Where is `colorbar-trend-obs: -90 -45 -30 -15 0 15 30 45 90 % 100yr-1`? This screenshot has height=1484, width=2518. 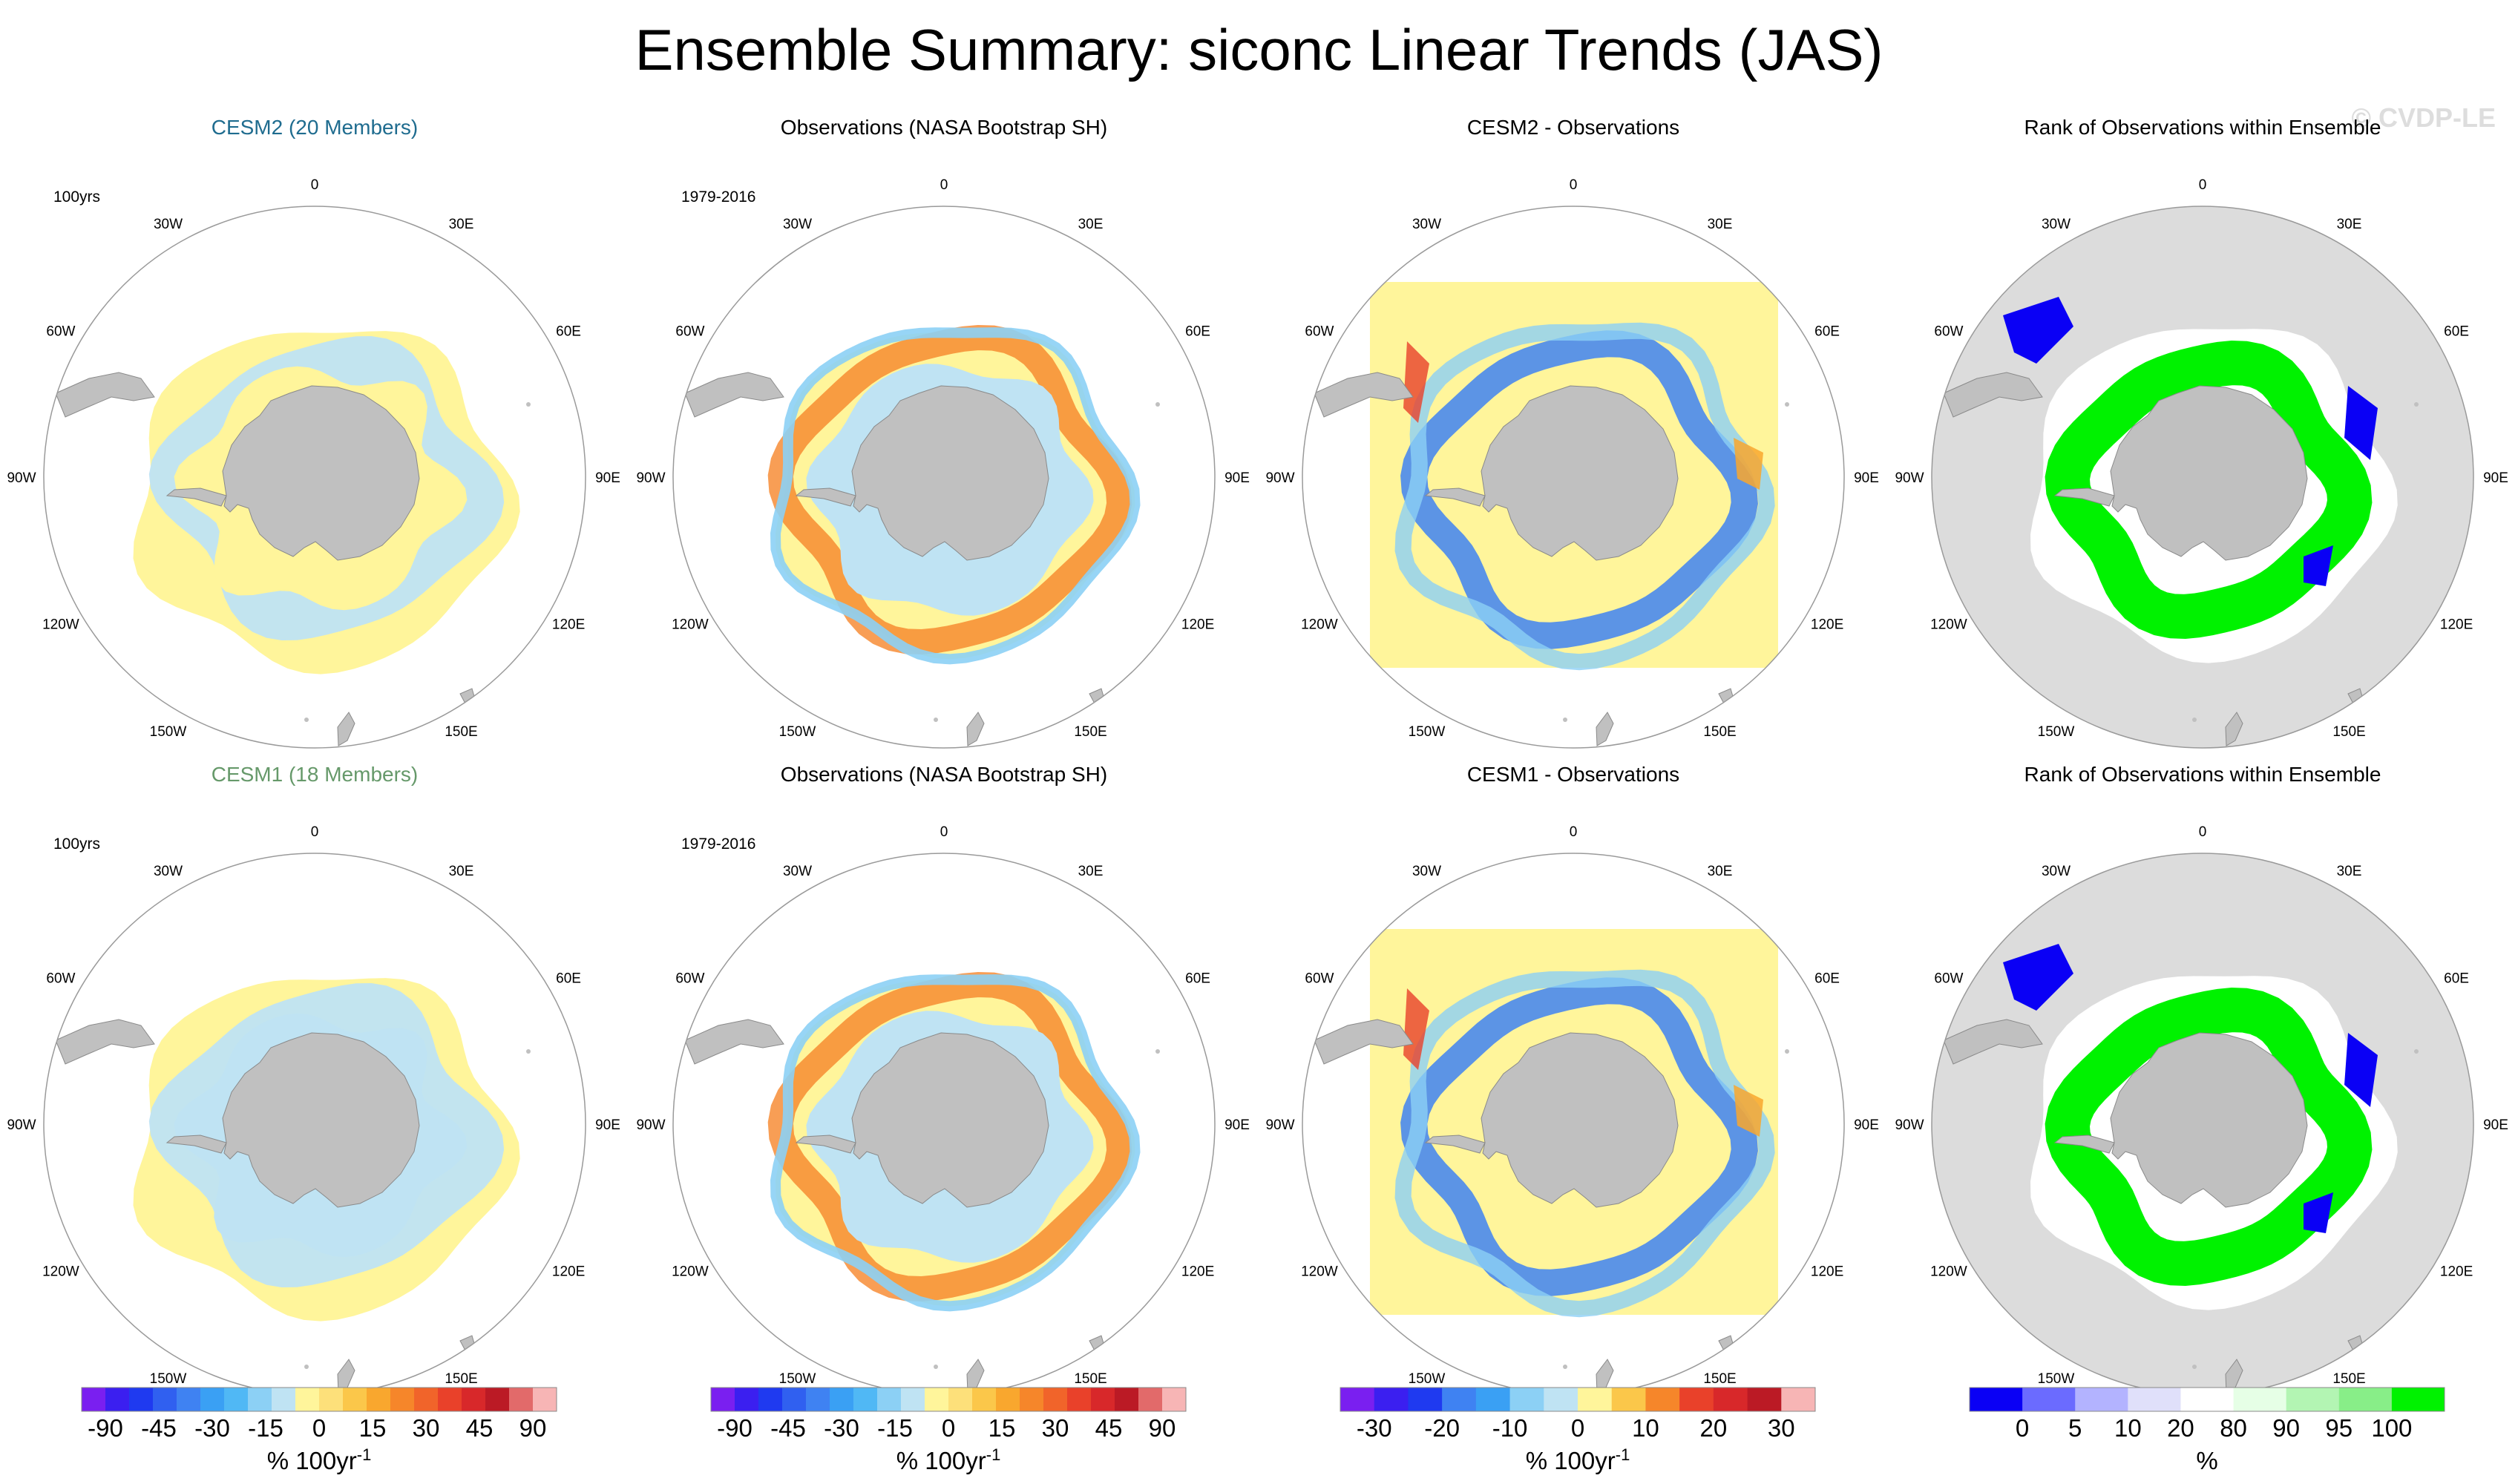
colorbar-trend-obs: -90 -45 -30 -15 0 15 30 45 90 % 100yr-1 is located at coordinates (963, 1430).